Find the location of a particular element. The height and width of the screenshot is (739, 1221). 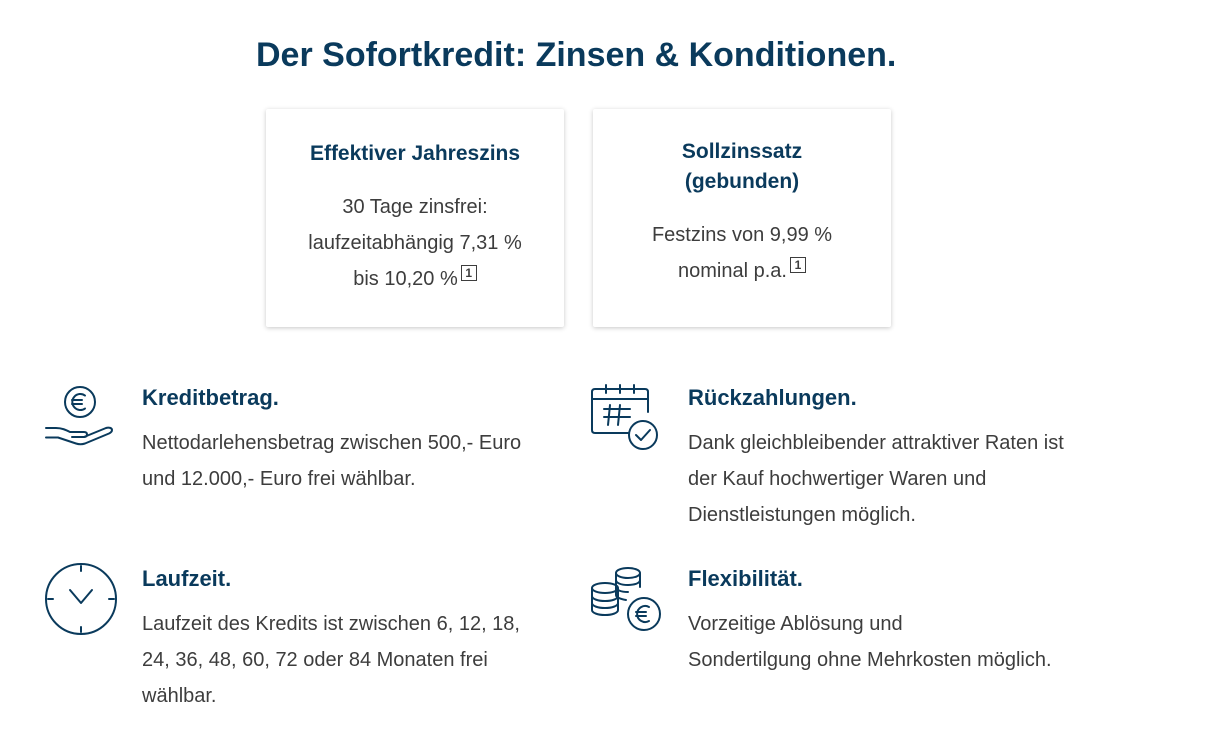

feature-title: Kreditbetrag. is located at coordinates (210, 397).